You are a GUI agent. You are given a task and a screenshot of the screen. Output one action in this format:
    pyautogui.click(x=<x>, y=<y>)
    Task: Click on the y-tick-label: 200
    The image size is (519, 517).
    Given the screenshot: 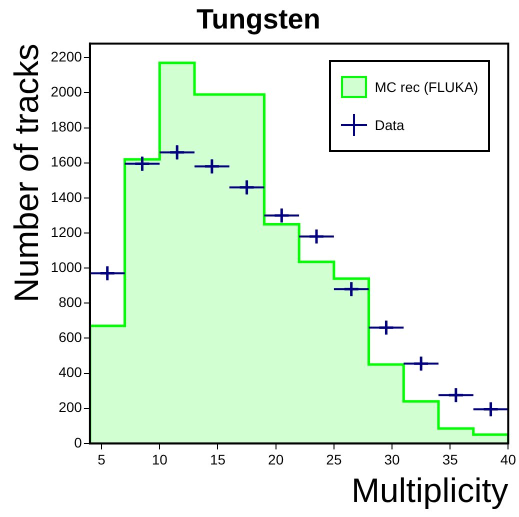 What is the action you would take?
    pyautogui.click(x=70, y=407)
    